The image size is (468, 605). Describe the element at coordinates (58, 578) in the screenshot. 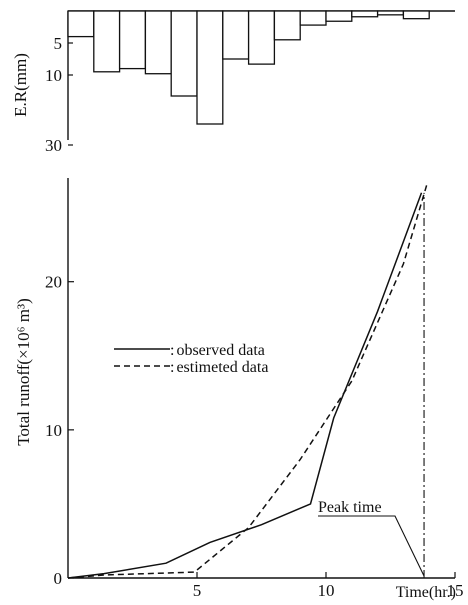

I see `runoff-y-tick-label: 0` at that location.